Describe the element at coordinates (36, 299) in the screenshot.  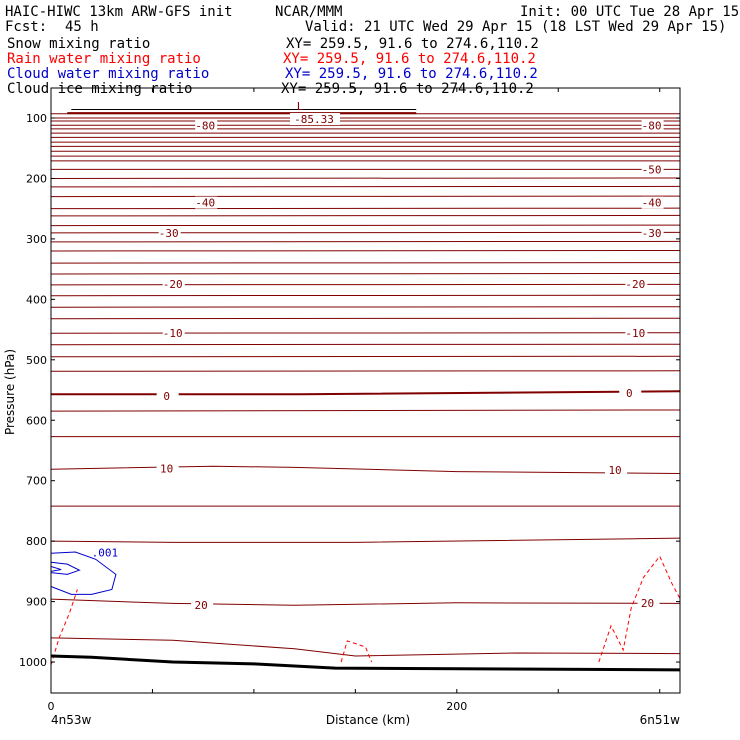
I see `y-tick-label: 400` at that location.